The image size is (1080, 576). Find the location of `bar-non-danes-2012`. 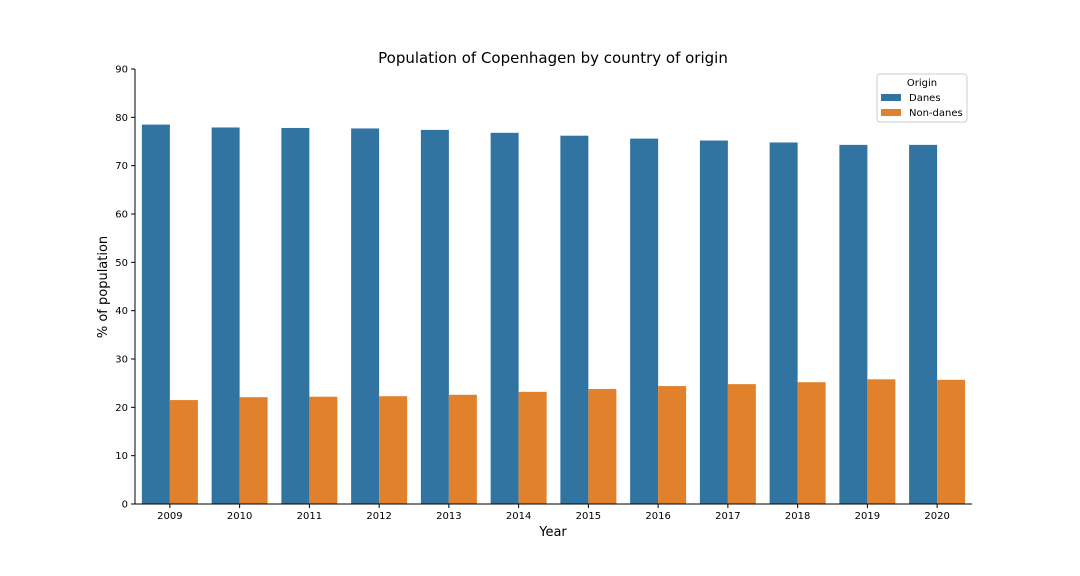

bar-non-danes-2012 is located at coordinates (393, 450).